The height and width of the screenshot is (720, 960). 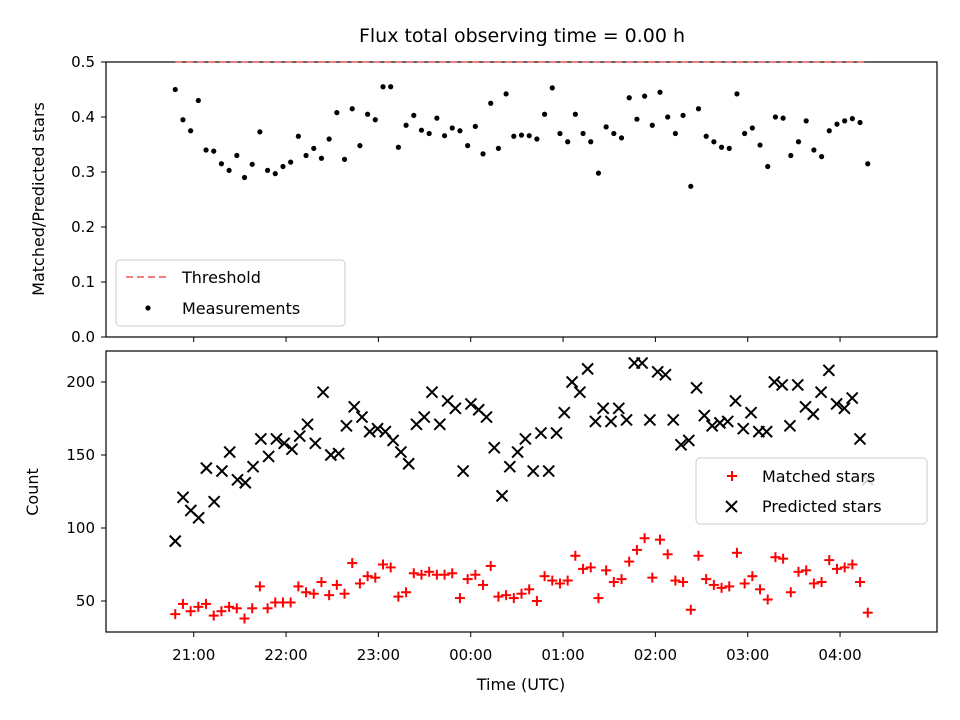 What do you see at coordinates (241, 308) in the screenshot?
I see `measurements-legend-label: Measurements` at bounding box center [241, 308].